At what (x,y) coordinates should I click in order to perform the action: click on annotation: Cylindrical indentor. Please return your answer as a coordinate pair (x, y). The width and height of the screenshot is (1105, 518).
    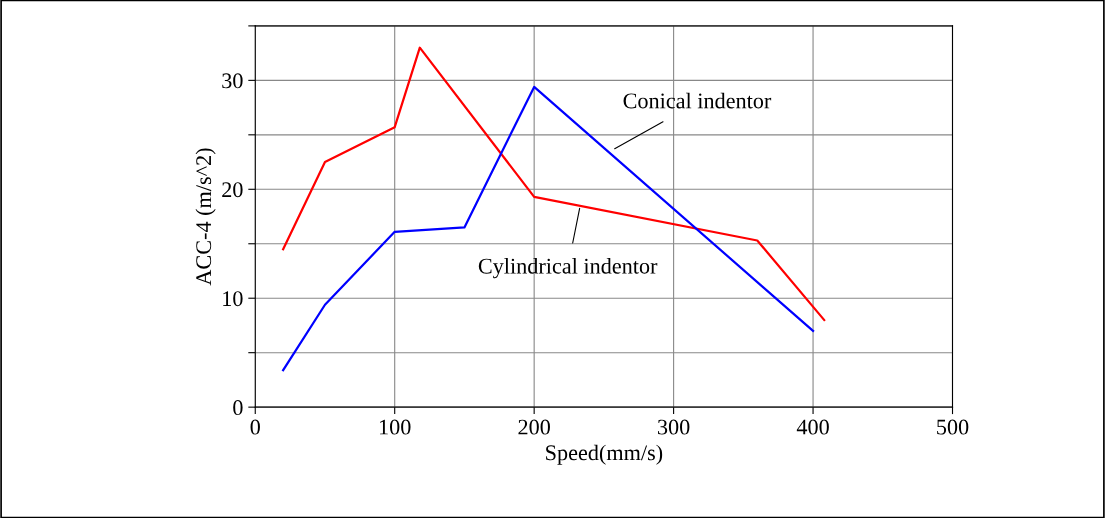
    Looking at the image, I should click on (568, 268).